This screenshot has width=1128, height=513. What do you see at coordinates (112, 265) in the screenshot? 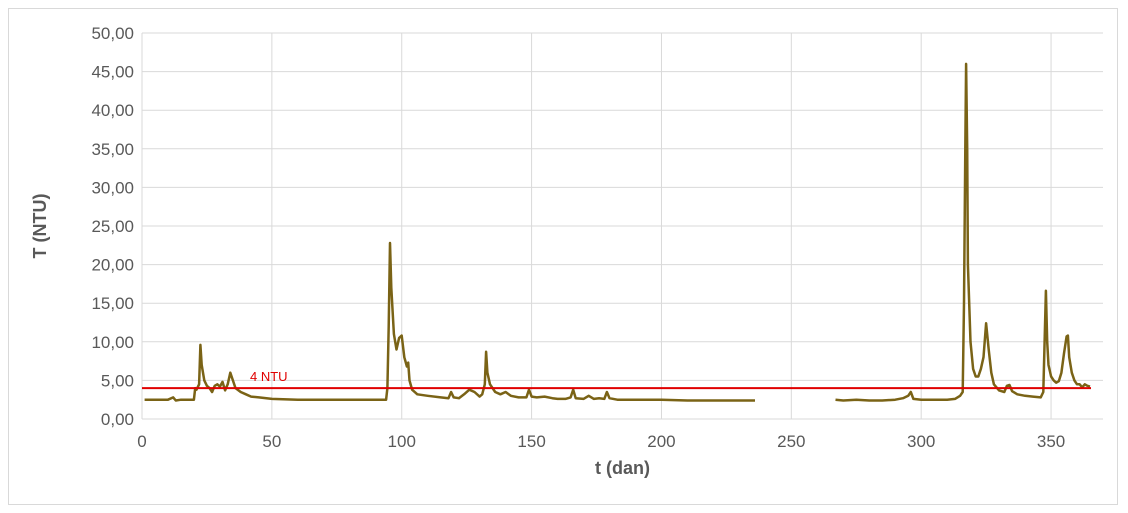
I see `y-tick-label: 20,00` at bounding box center [112, 265].